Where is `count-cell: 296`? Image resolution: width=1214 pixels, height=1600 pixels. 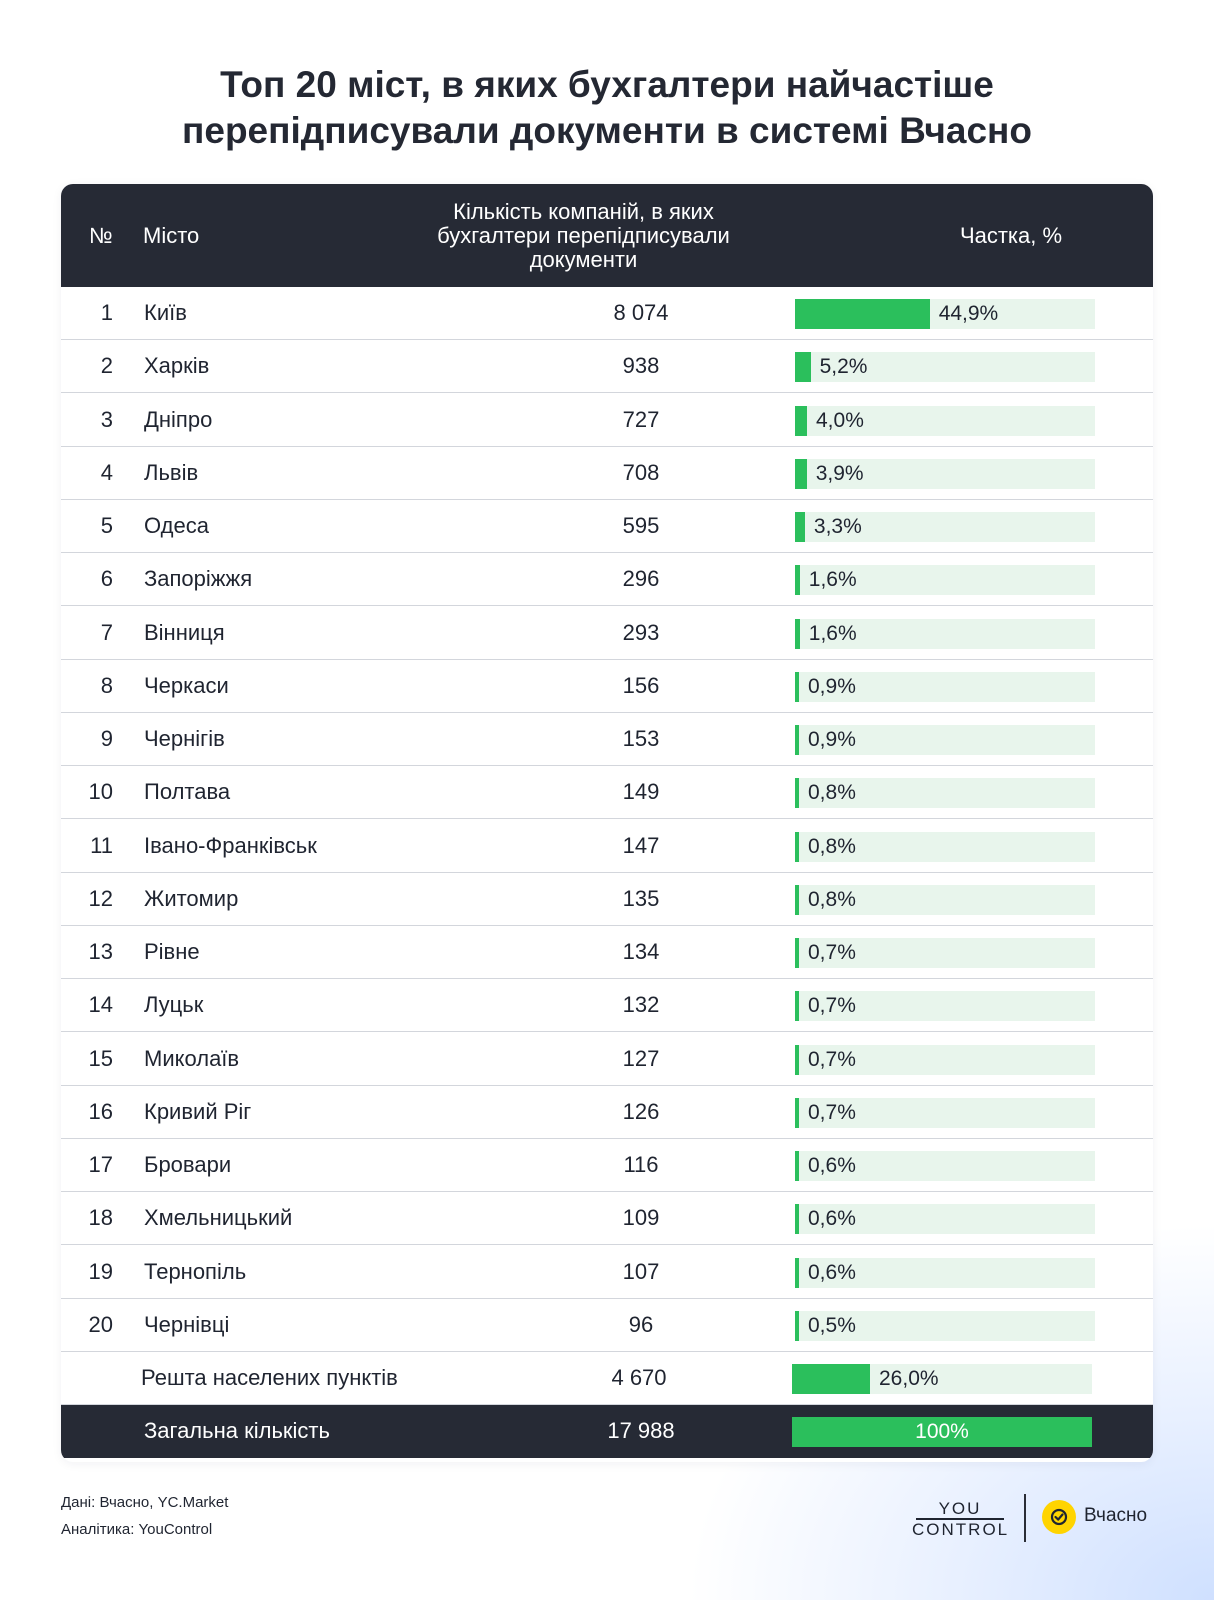 count-cell: 296 is located at coordinates (641, 579).